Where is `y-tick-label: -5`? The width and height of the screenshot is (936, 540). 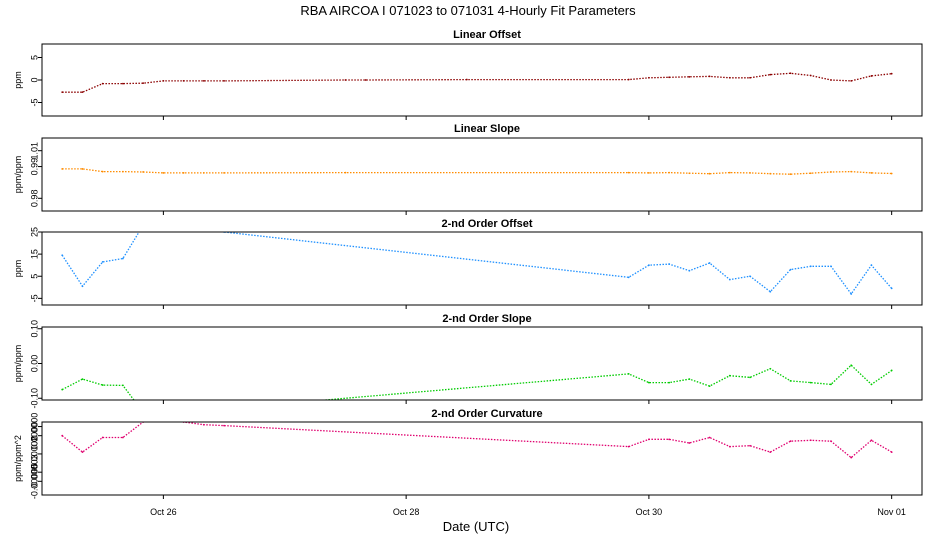 y-tick-label: -5 is located at coordinates (34, 102).